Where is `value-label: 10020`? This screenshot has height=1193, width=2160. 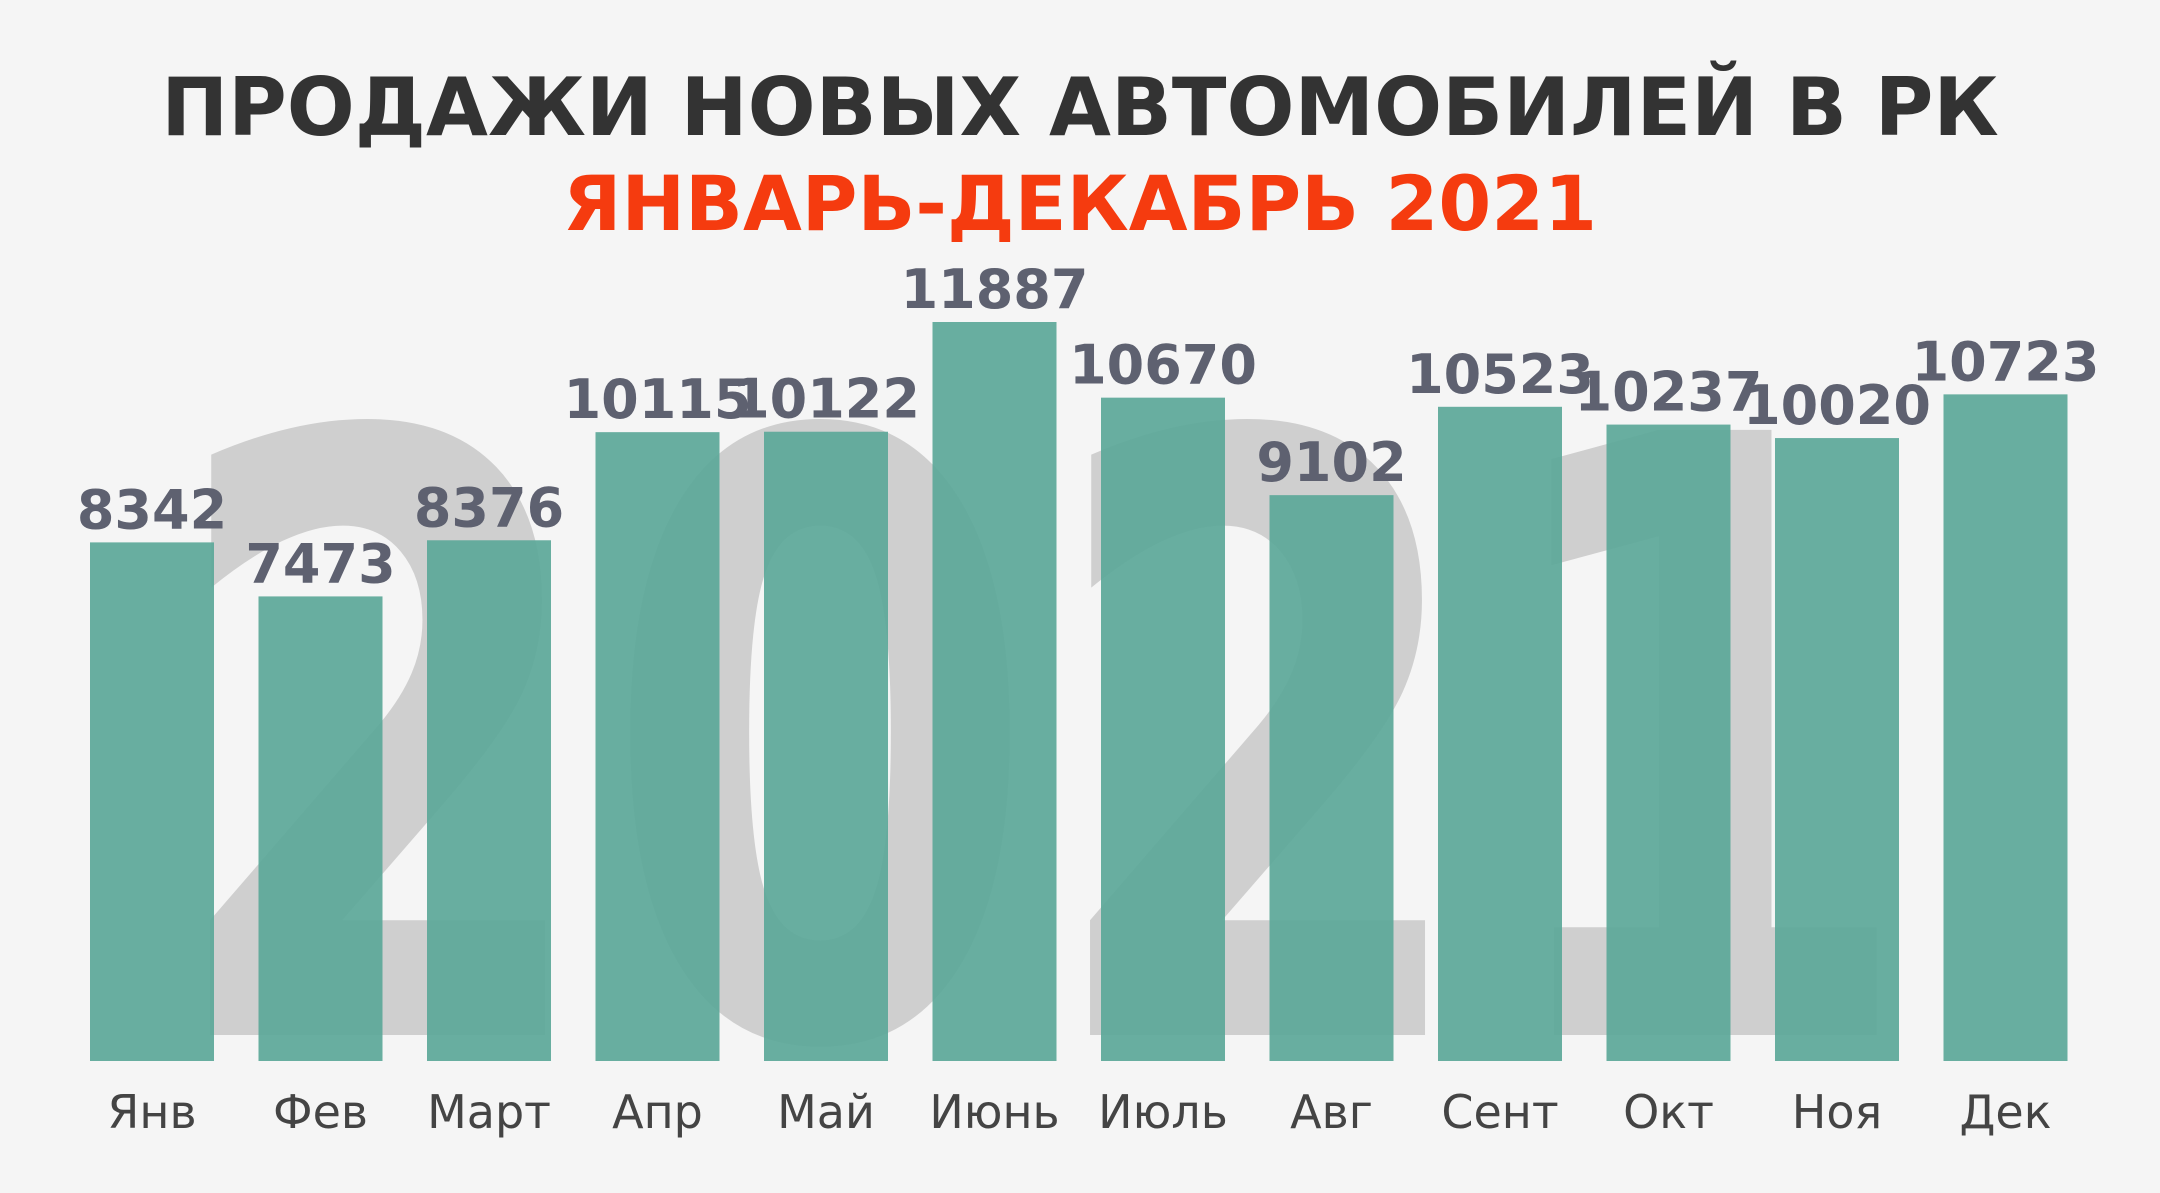 value-label: 10020 is located at coordinates (1837, 405).